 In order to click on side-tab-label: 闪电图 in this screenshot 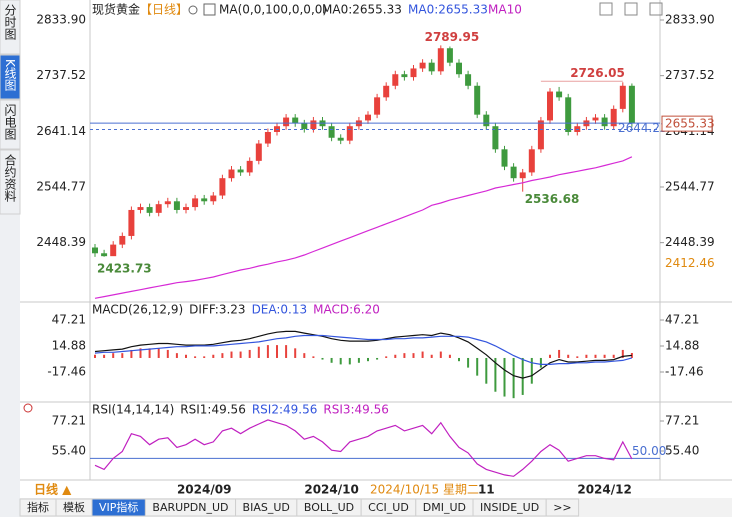, I will do `click(10, 122)`.